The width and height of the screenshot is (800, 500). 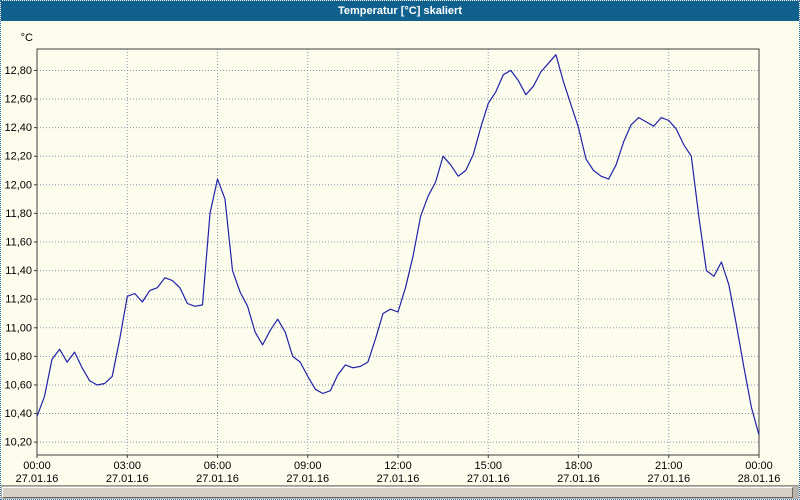 What do you see at coordinates (18, 385) in the screenshot?
I see `svg-text: 10,60` at bounding box center [18, 385].